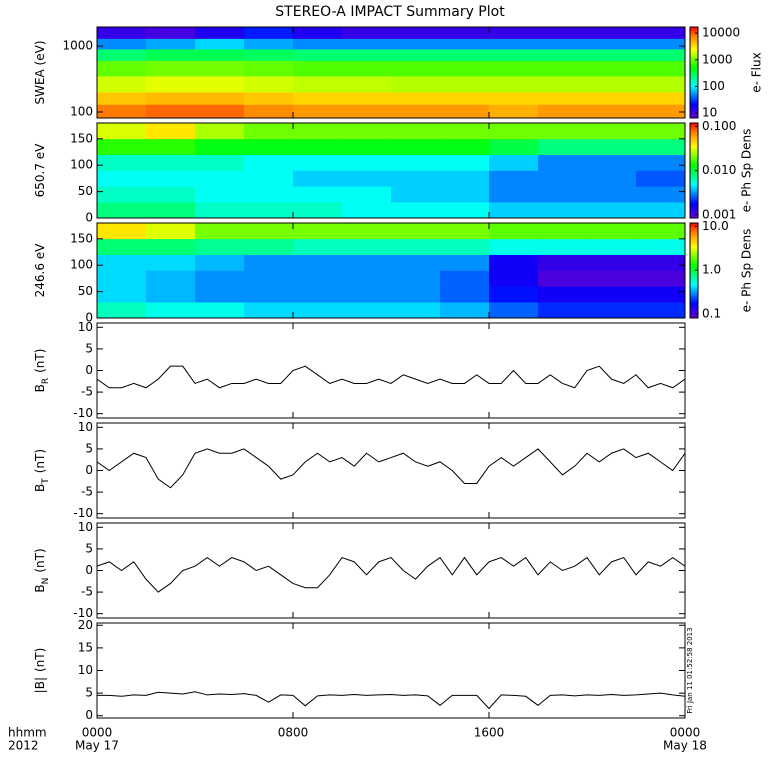  What do you see at coordinates (40, 361) in the screenshot?
I see `y-label-unit: (nT)` at bounding box center [40, 361].